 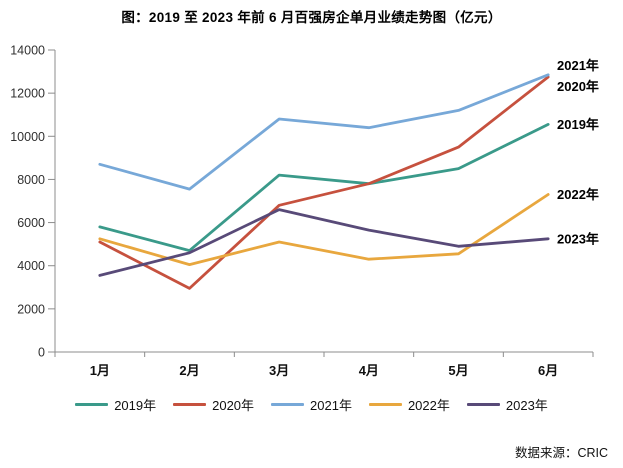 What do you see at coordinates (578, 65) in the screenshot?
I see `series-end-label-2021年: 2021年` at bounding box center [578, 65].